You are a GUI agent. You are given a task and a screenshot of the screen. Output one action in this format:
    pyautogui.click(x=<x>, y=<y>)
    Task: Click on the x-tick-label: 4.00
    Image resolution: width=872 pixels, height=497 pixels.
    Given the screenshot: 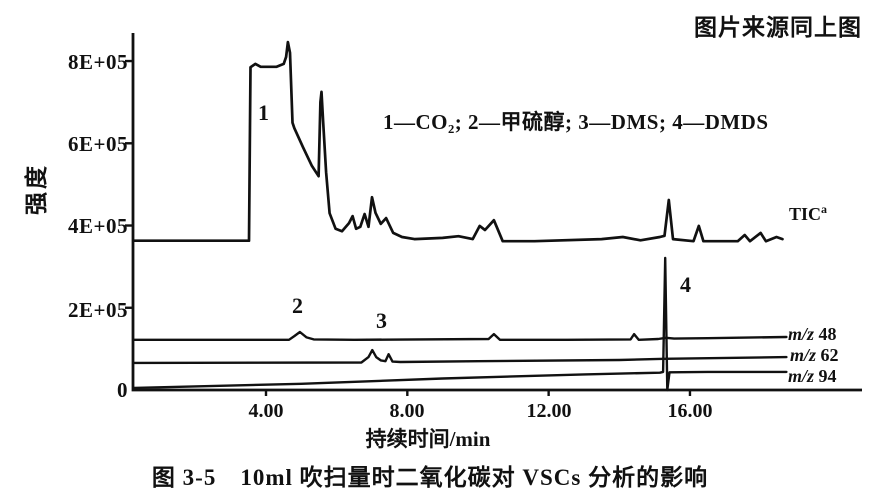 What is the action you would take?
    pyautogui.click(x=266, y=411)
    